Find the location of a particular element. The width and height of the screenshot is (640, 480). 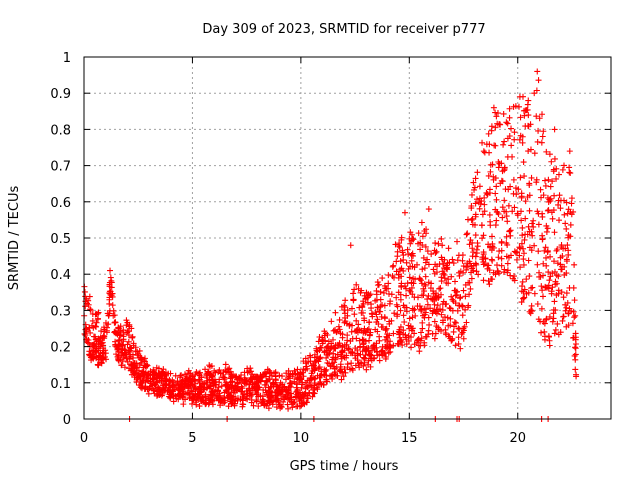

y-tick-label: 0.4 is located at coordinates (60, 275).